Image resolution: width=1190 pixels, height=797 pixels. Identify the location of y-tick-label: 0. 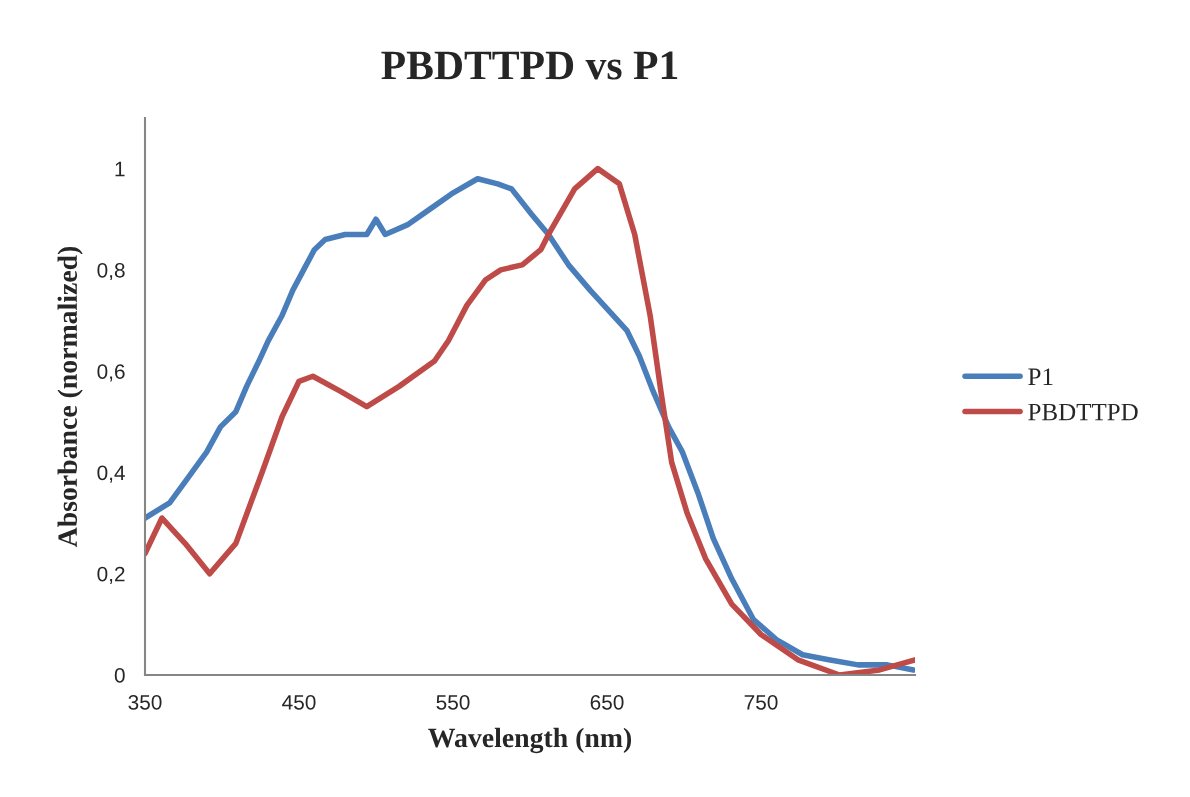
(119, 675).